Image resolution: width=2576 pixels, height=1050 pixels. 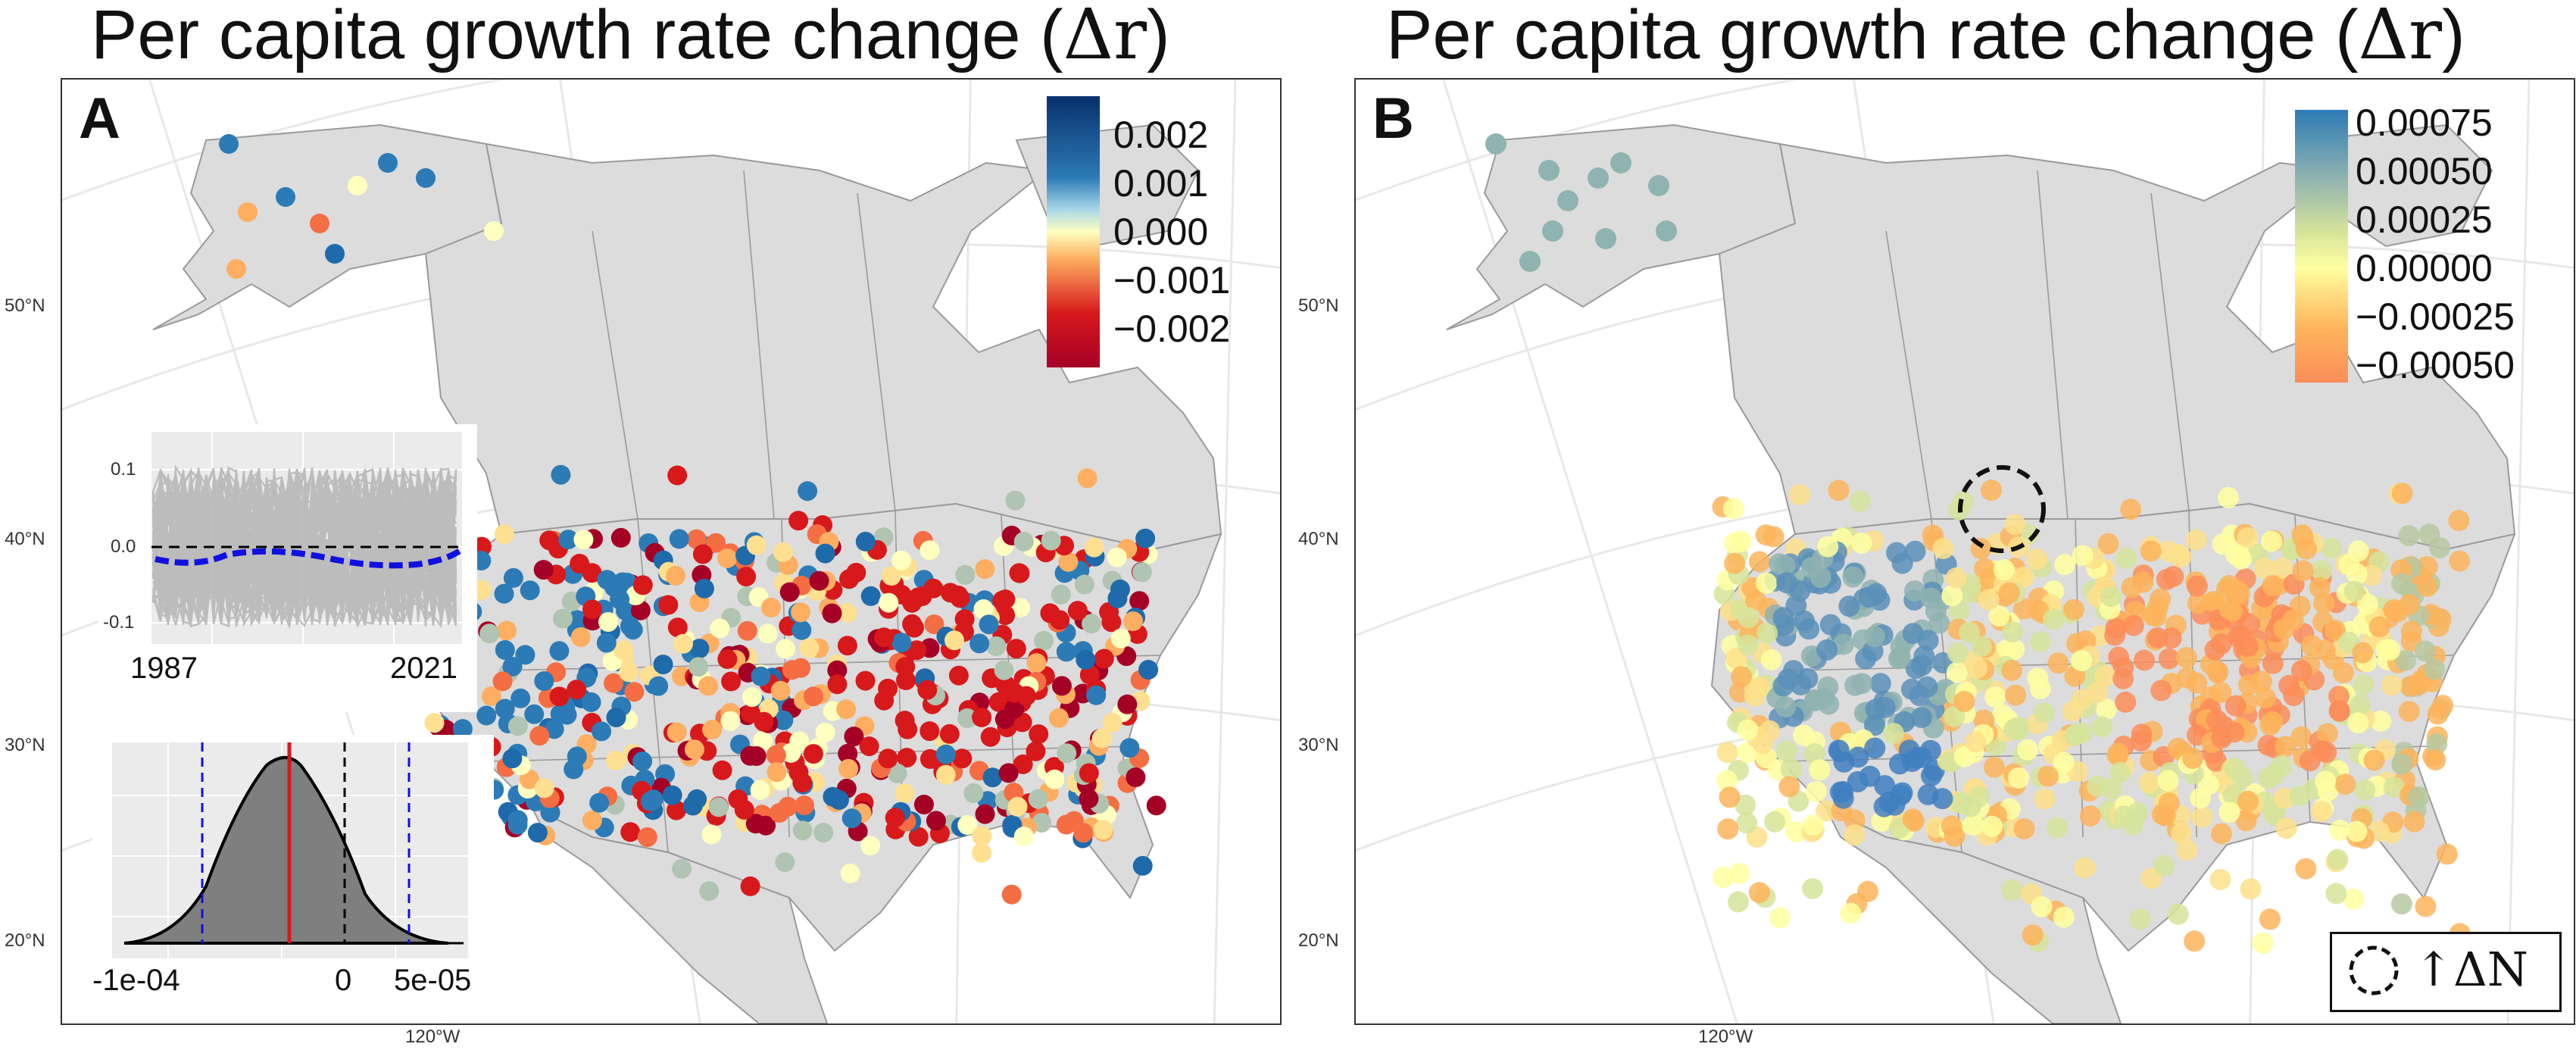 What do you see at coordinates (433, 980) in the screenshot?
I see `panel-a-density-xtick-2: 5e-05` at bounding box center [433, 980].